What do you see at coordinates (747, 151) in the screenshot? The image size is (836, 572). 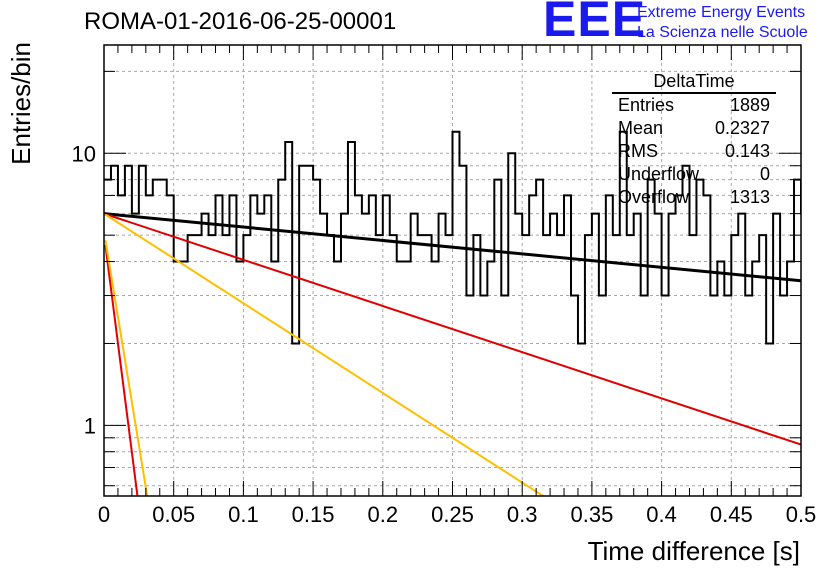 I see `stats-value: 0.143` at bounding box center [747, 151].